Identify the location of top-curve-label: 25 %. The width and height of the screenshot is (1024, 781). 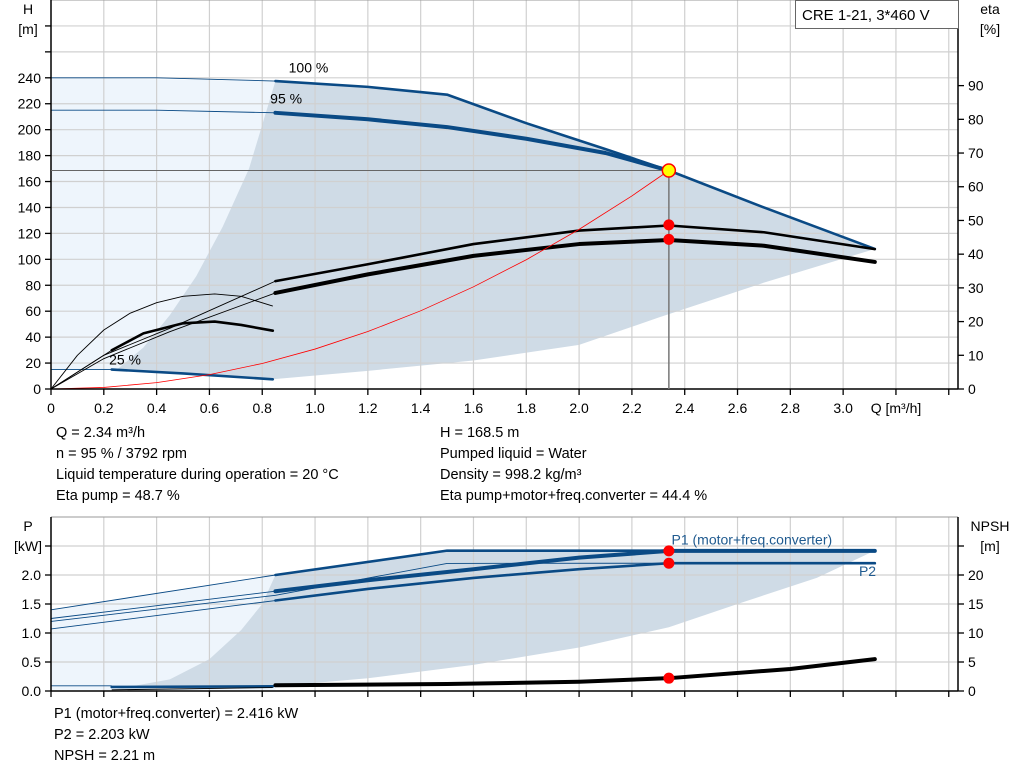
(125, 359).